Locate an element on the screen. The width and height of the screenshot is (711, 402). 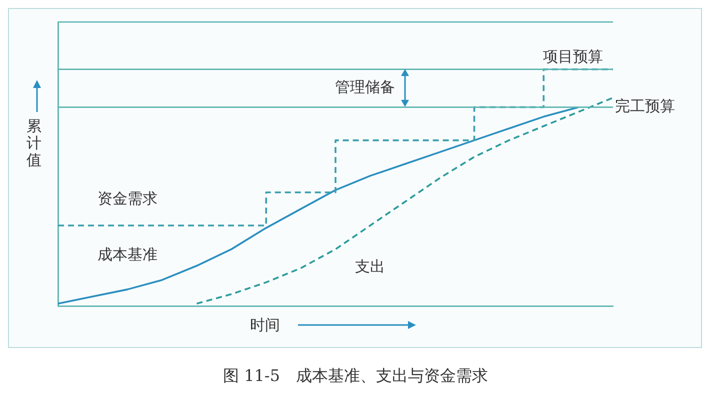
ref-line-label: 完工预算 is located at coordinates (645, 106).